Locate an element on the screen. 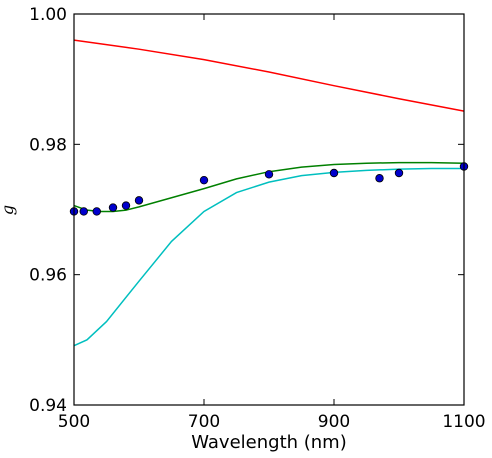 The height and width of the screenshot is (458, 492). y-tick-label: 1.00 is located at coordinates (48, 15).